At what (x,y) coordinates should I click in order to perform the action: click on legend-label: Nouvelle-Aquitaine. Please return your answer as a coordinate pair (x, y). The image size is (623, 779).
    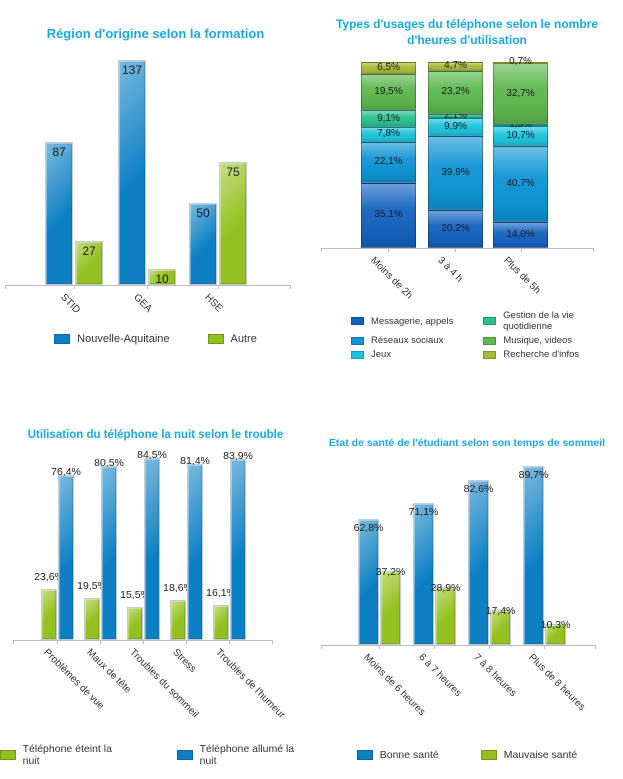
    Looking at the image, I should click on (123, 339).